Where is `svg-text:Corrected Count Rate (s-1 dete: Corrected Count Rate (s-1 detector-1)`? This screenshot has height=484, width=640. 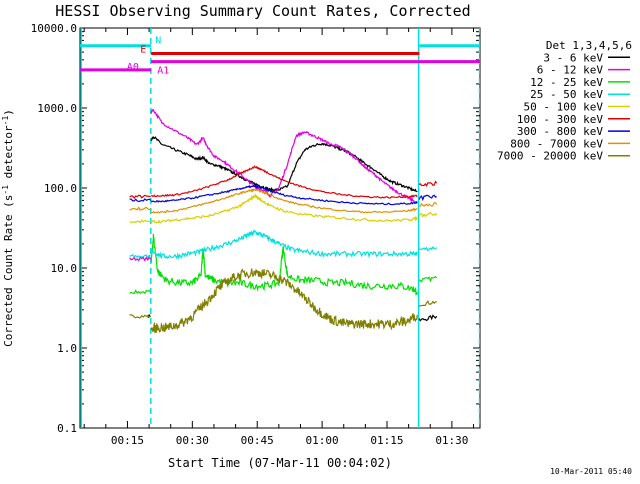 svg-text:Corrected Count Rate (s-1 dete: Corrected Count Rate (s-1 detector-1) is located at coordinates (8, 228).